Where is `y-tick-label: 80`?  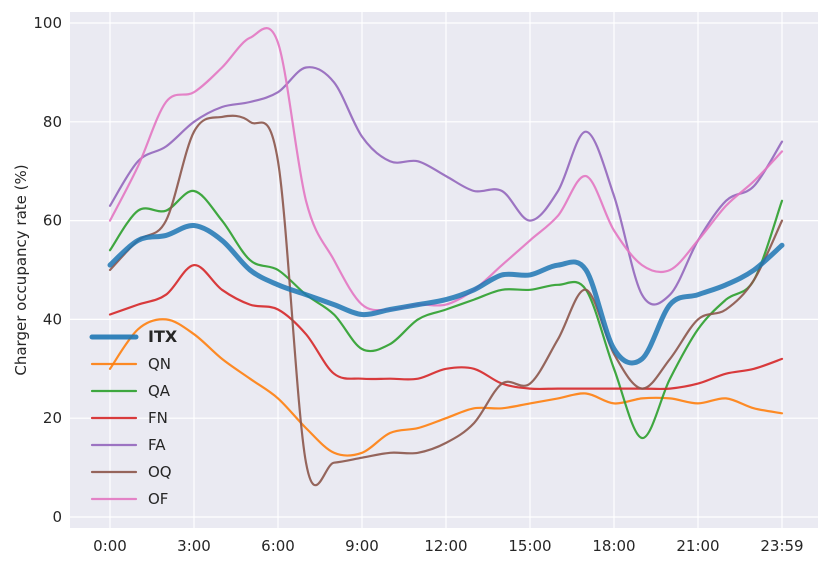 y-tick-label: 80 is located at coordinates (52, 122).